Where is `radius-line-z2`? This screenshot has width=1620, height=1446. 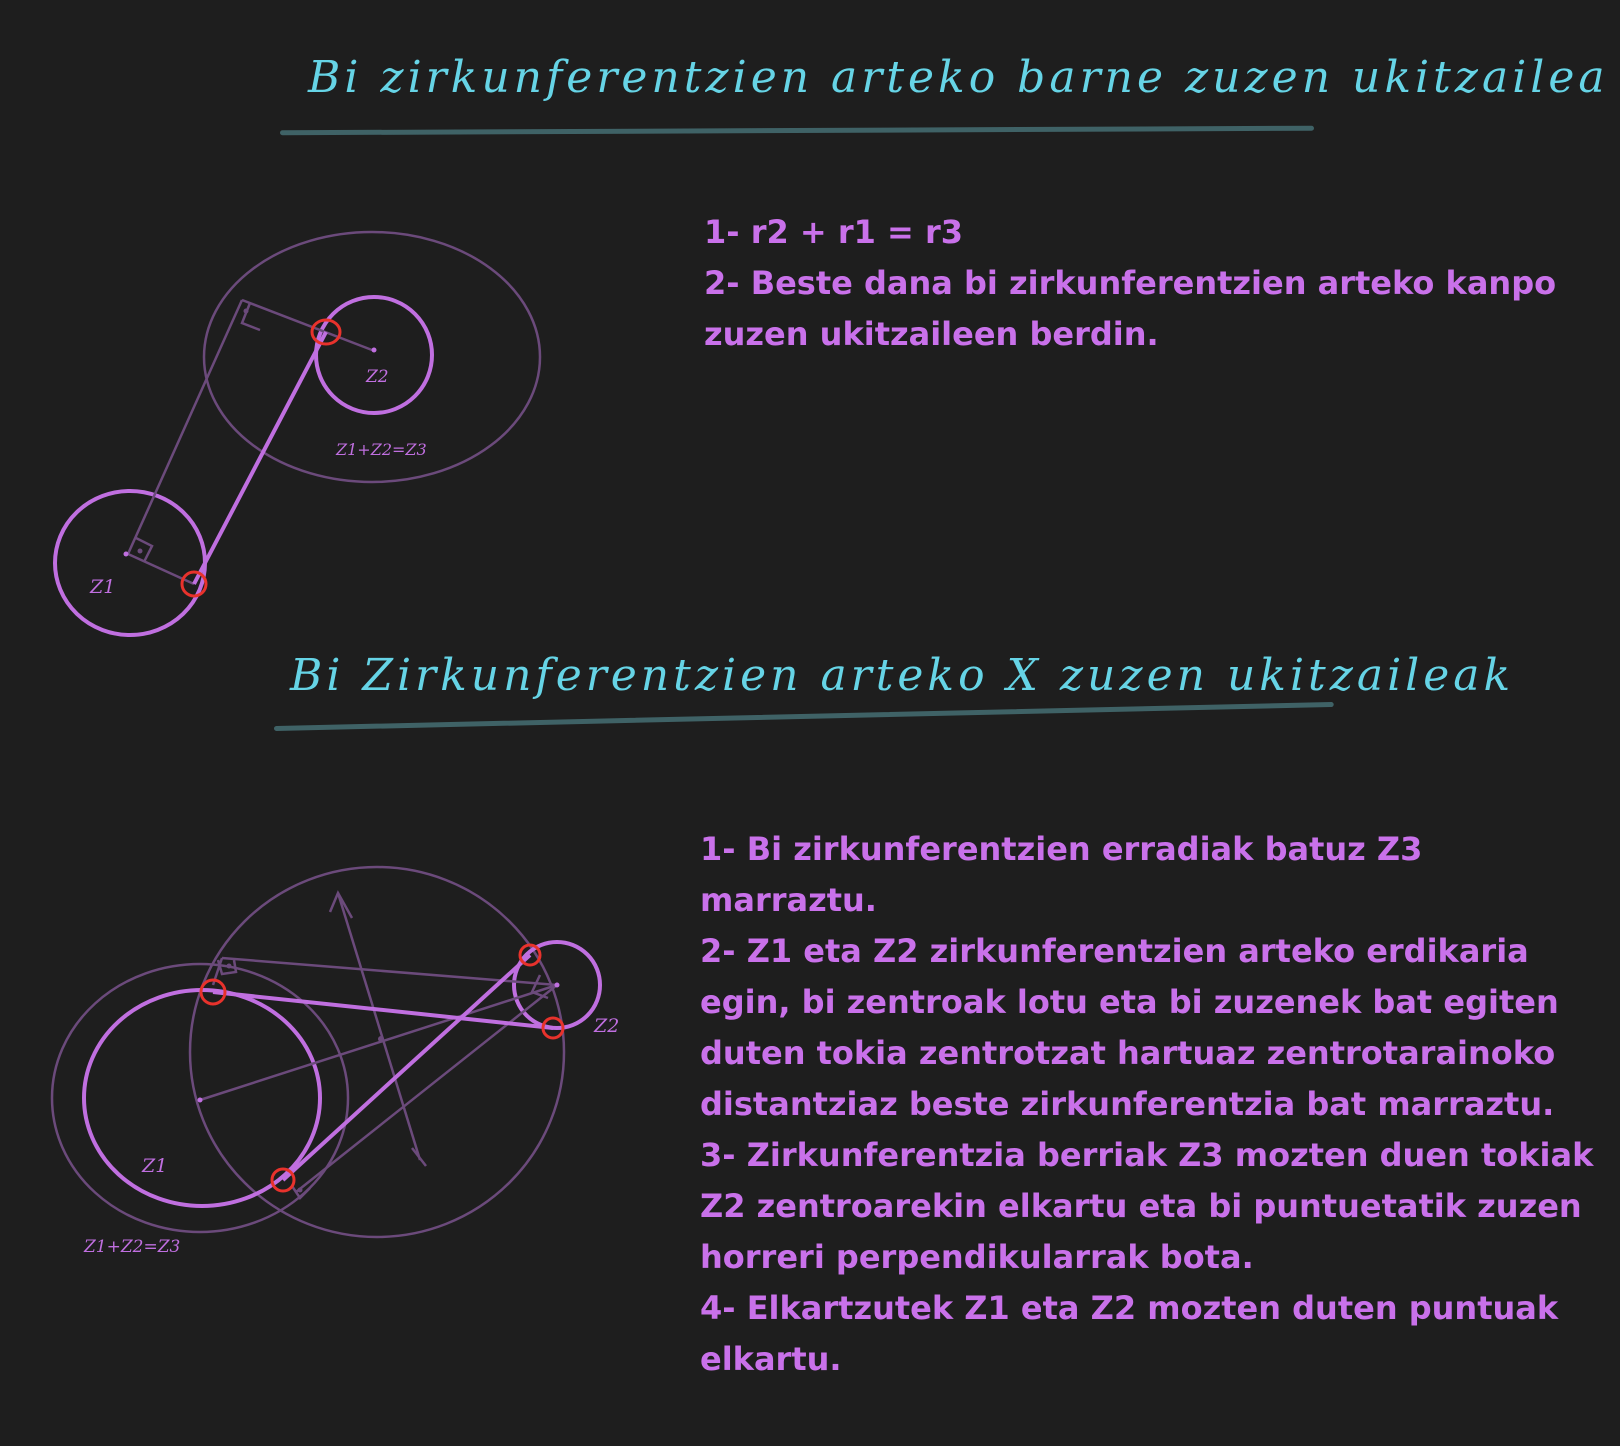 radius-line-z2 is located at coordinates (307, 325).